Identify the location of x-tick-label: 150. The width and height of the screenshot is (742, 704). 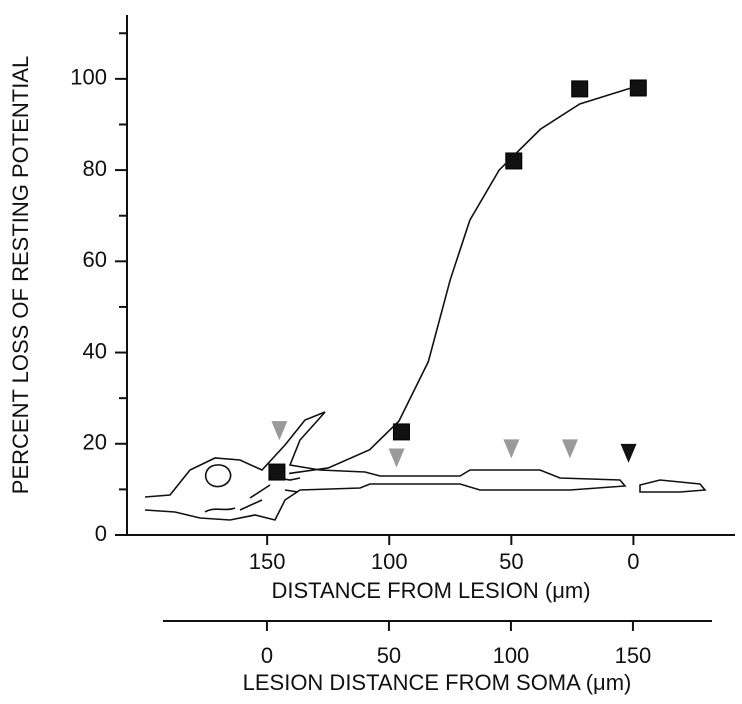
(267, 561).